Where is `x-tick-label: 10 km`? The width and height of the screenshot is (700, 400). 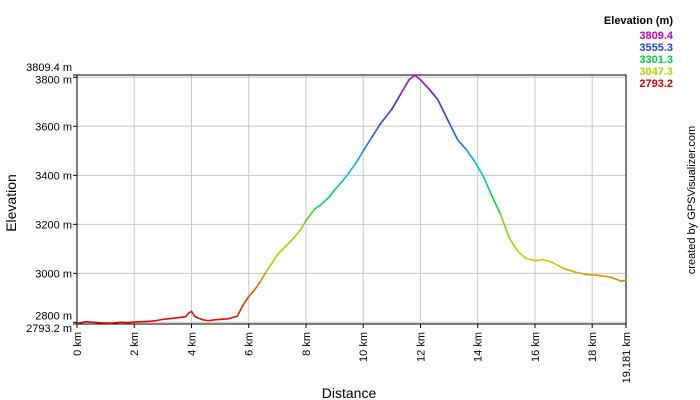
x-tick-label: 10 km is located at coordinates (364, 347).